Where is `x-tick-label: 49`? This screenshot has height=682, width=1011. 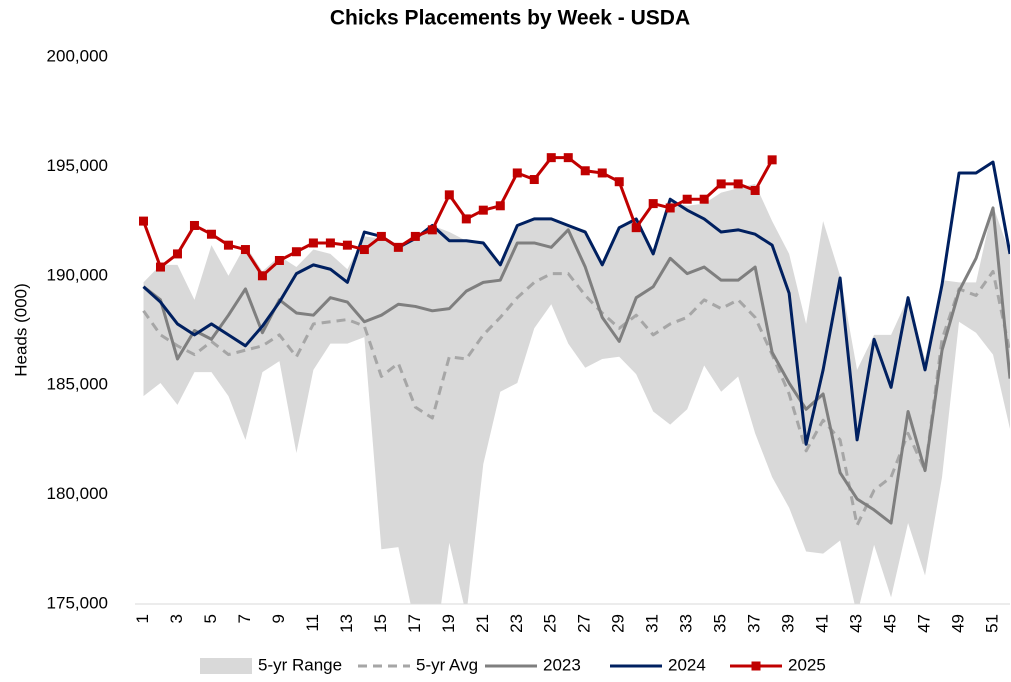 x-tick-label: 49 is located at coordinates (958, 623).